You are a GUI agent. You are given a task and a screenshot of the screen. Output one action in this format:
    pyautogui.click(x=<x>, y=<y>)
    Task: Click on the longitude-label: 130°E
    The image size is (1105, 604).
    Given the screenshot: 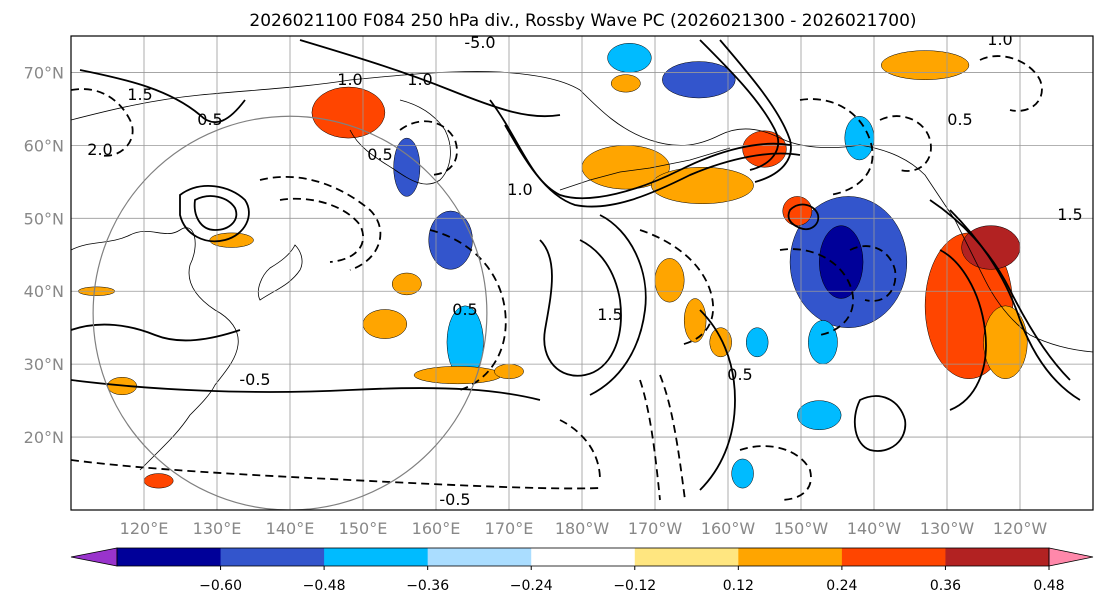 What is the action you would take?
    pyautogui.click(x=217, y=528)
    